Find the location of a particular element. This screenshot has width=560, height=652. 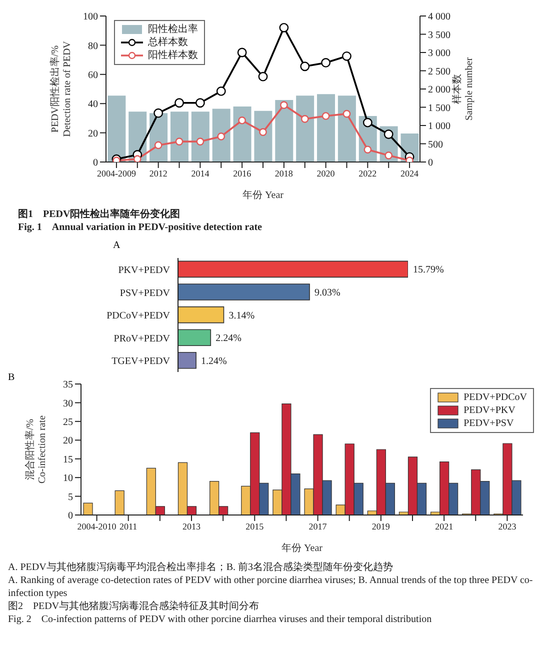

legend-label: 总样本数 is located at coordinates (168, 42).